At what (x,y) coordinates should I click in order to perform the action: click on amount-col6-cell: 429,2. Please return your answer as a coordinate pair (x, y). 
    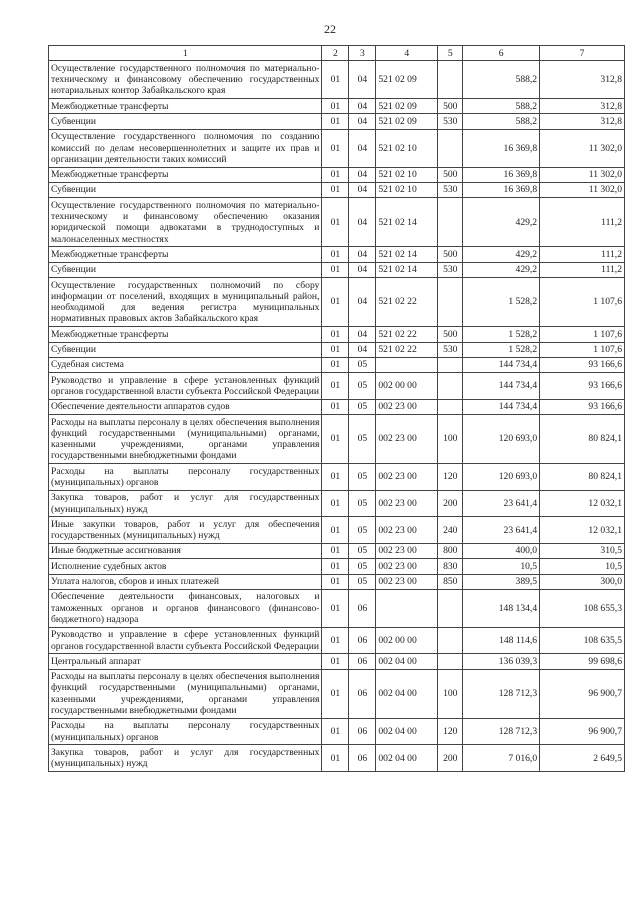
    Looking at the image, I should click on (501, 254).